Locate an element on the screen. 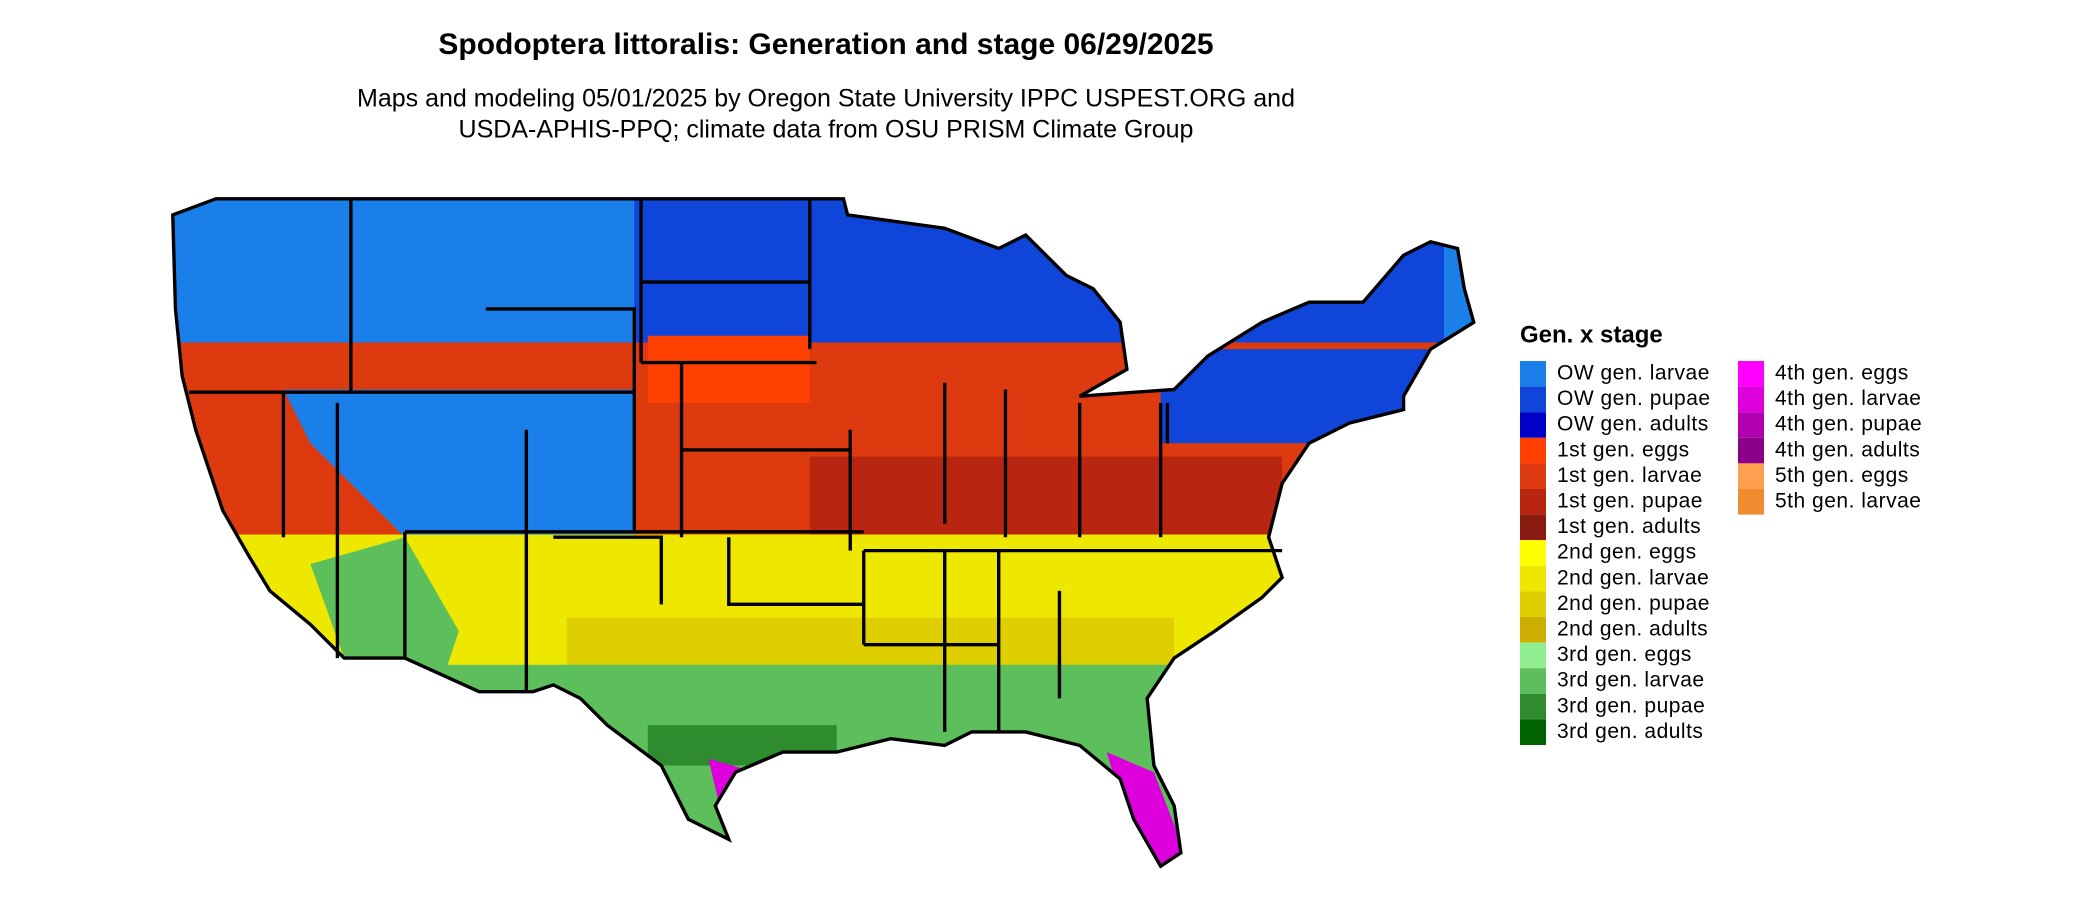 The width and height of the screenshot is (2100, 897). legend-label: 5th gen. larvae is located at coordinates (1848, 501).